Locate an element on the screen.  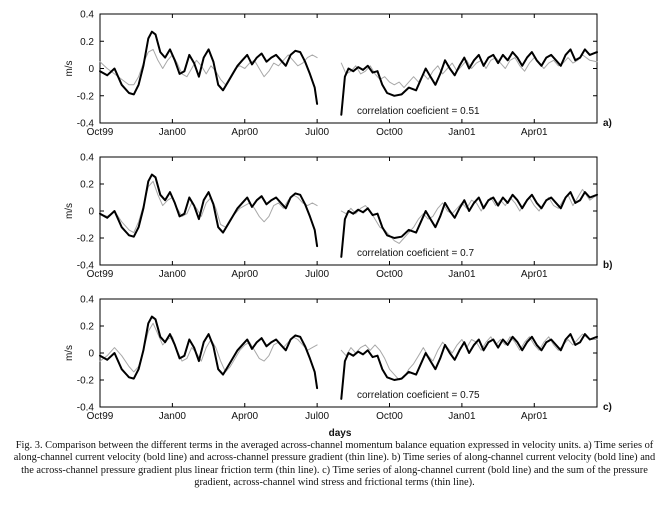
correlation-annotation: correlation coeficient = 0.75 is located at coordinates (418, 395).